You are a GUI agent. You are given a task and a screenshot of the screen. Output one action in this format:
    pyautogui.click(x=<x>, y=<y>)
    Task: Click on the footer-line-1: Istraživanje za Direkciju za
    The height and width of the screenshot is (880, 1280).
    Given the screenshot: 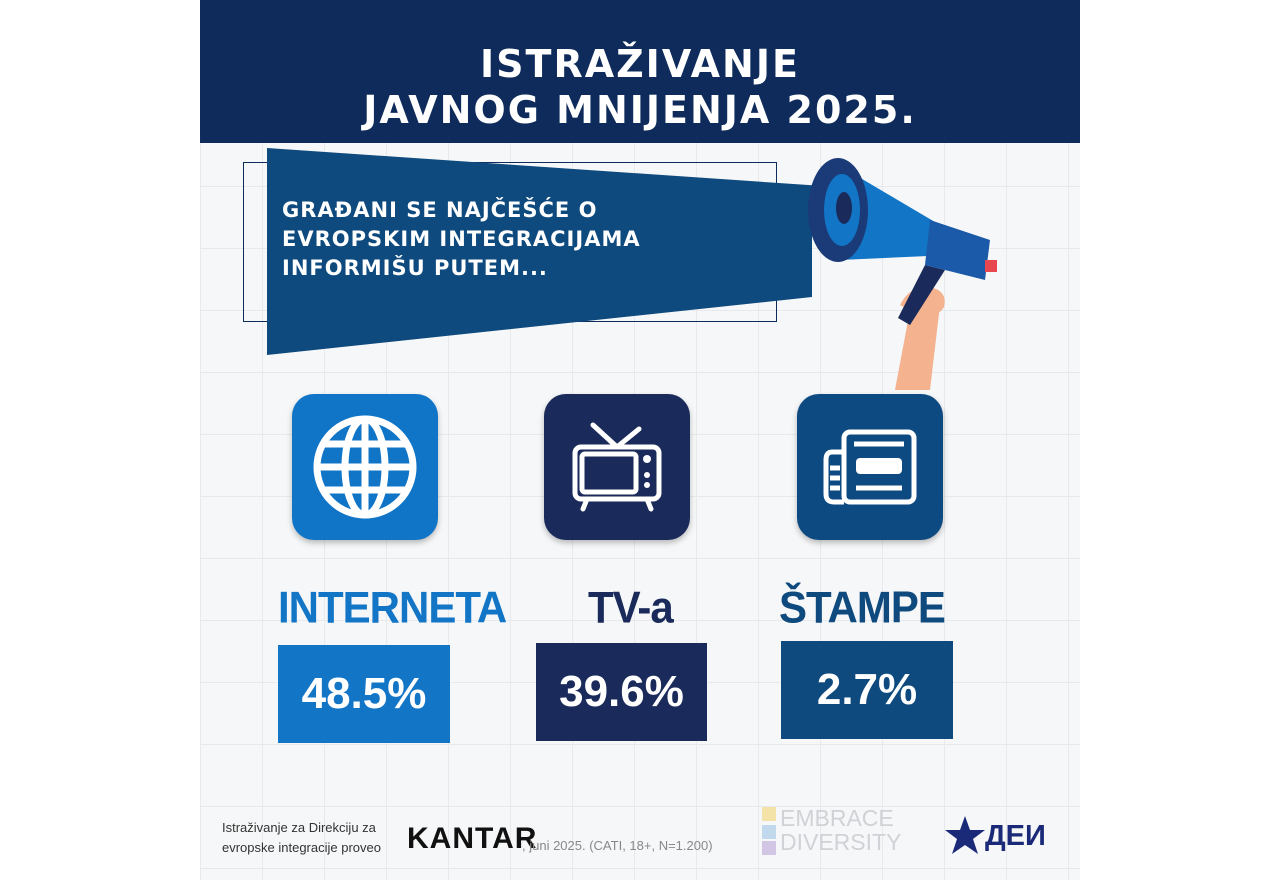 What is the action you would take?
    pyautogui.click(x=299, y=827)
    